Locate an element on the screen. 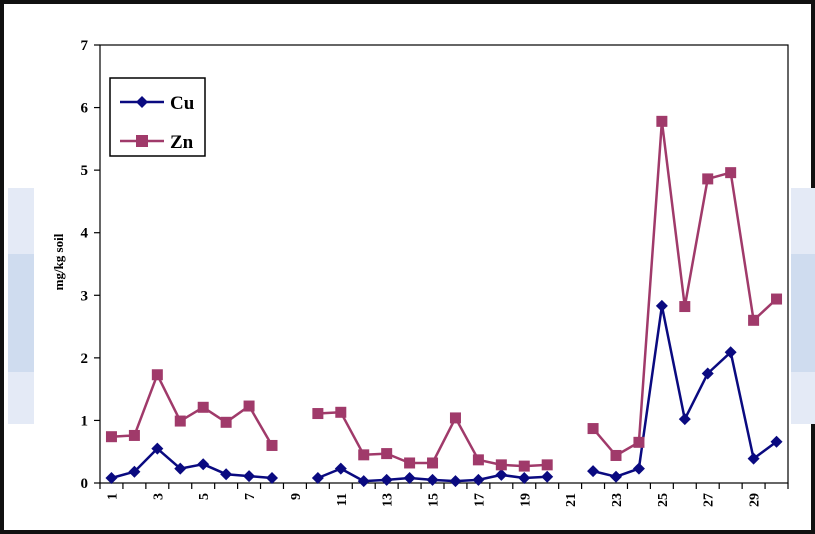  y-tick-label: 7 is located at coordinates (85, 46).